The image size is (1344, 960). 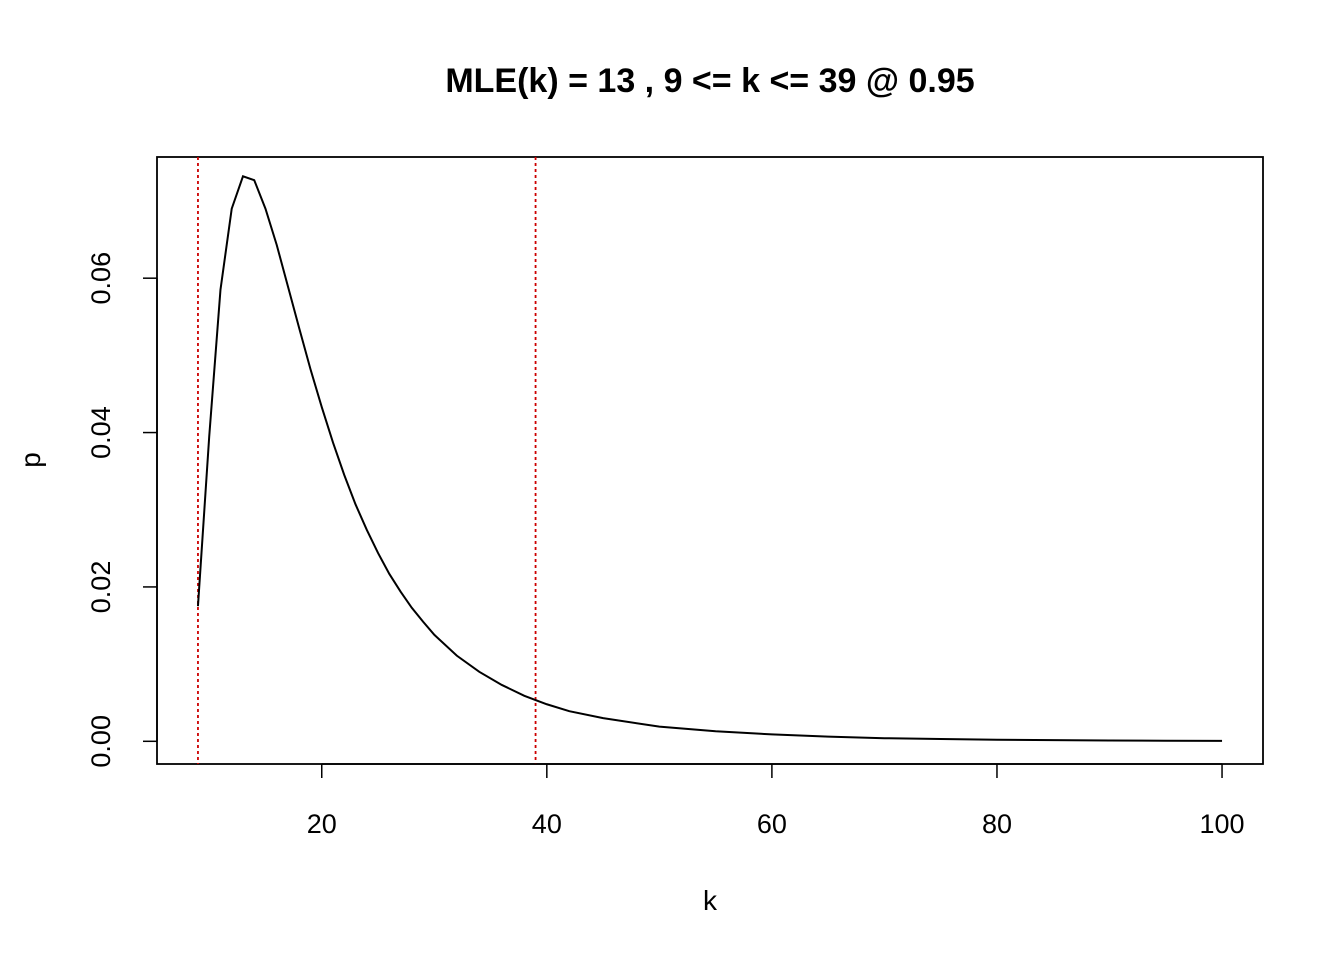 I want to click on x-tick-label: 80, so click(x=997, y=824).